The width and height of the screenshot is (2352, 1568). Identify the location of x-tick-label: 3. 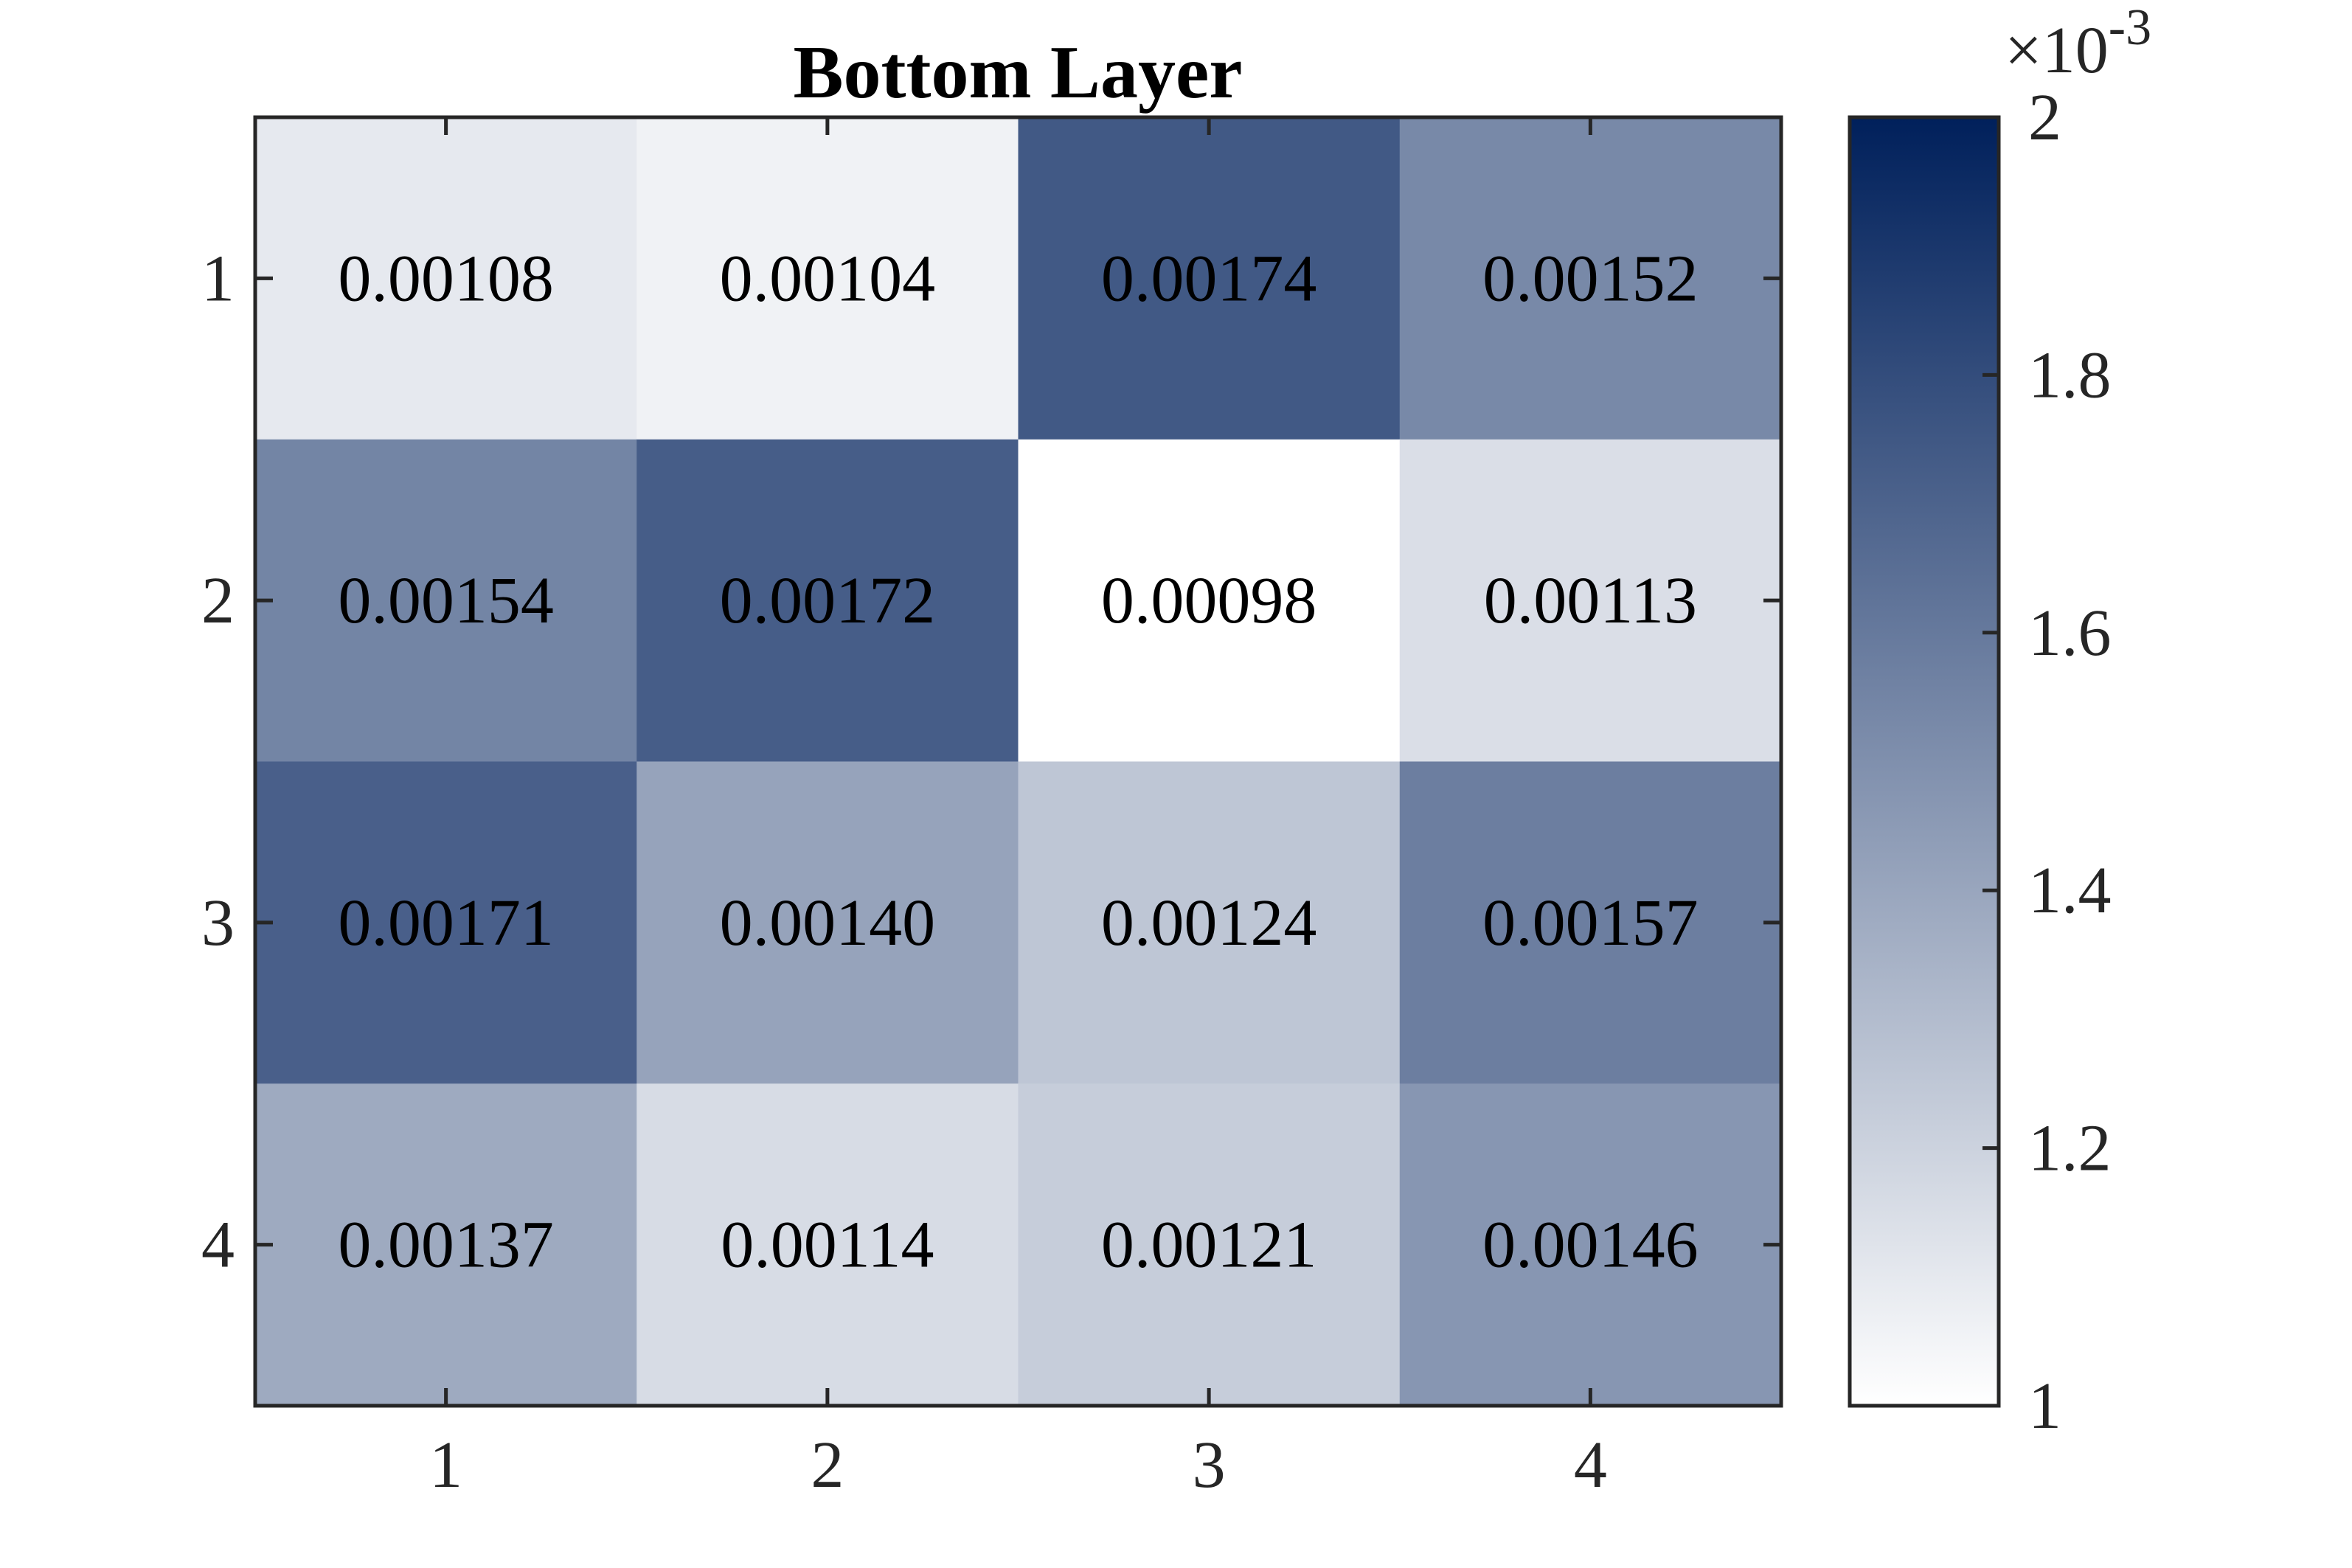
(1209, 1465).